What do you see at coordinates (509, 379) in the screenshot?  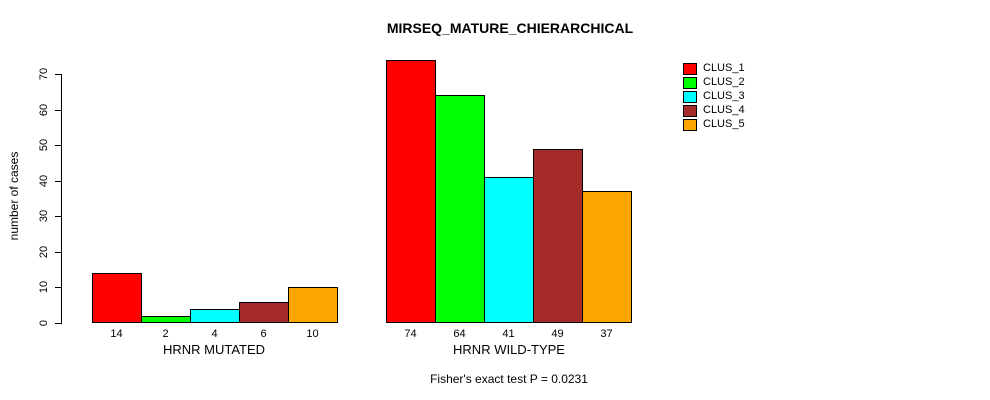 I see `footer-caption: Fisher's exact test P = 0.0231` at bounding box center [509, 379].